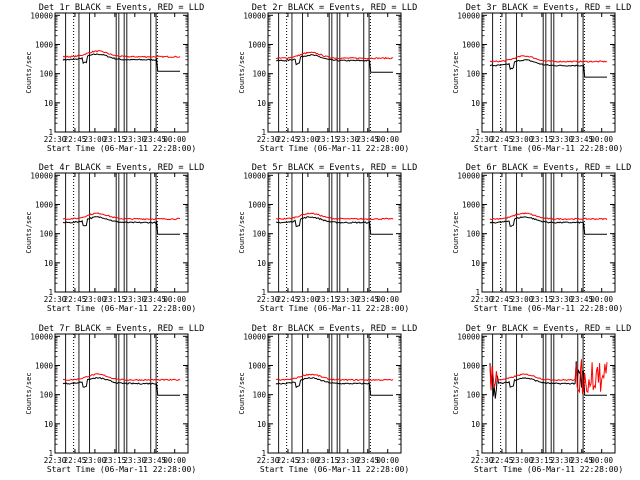 Image resolution: width=640 pixels, height=480 pixels. Describe the element at coordinates (335, 329) in the screenshot. I see `panel-title: Det 8r BLACK = Events, RED = LLD` at that location.